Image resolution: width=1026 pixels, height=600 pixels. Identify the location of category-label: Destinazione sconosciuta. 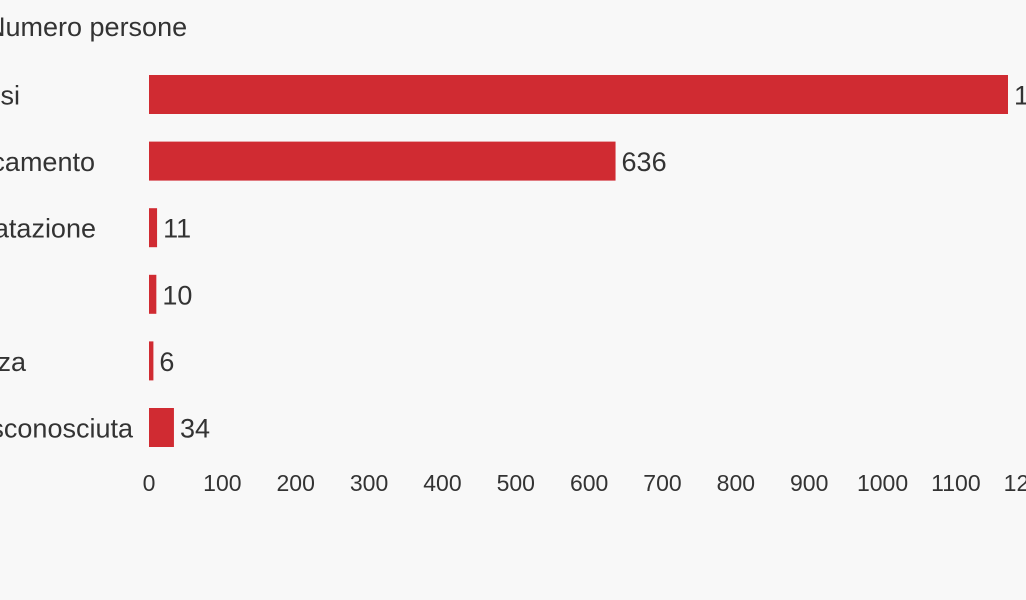
(67, 429).